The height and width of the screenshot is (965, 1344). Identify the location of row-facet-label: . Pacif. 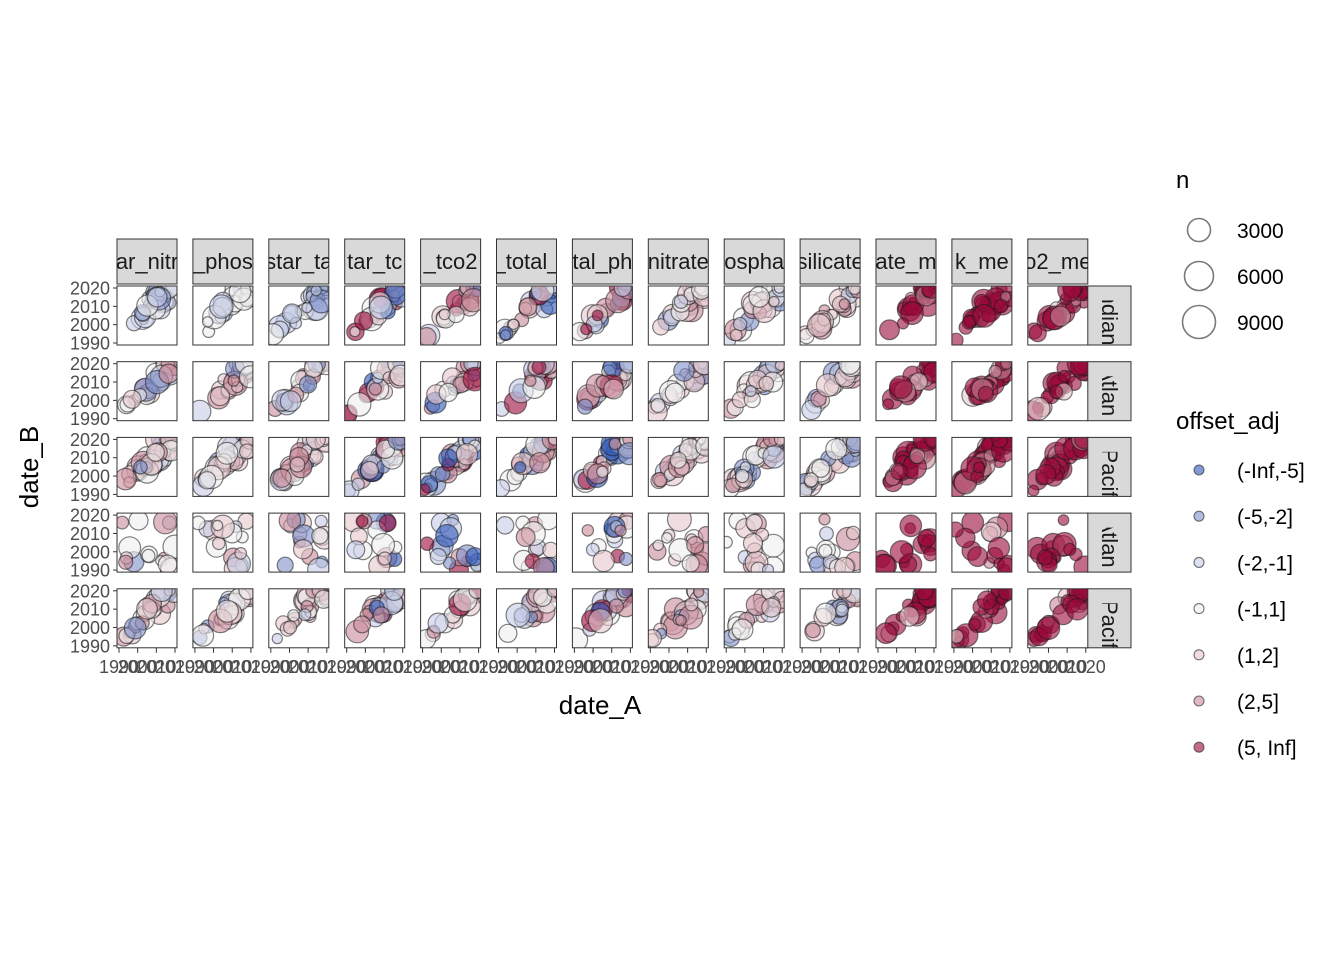
(1109, 467).